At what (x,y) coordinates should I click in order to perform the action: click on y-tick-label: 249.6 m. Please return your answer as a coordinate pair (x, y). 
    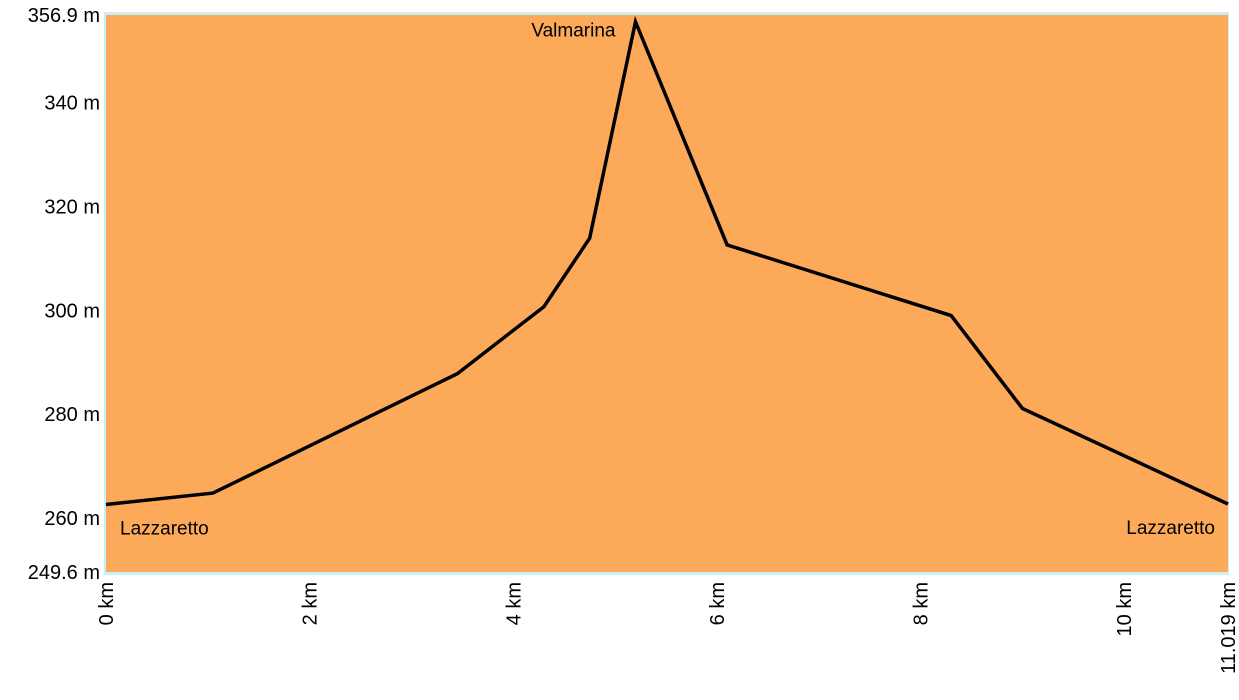
    Looking at the image, I should click on (64, 573).